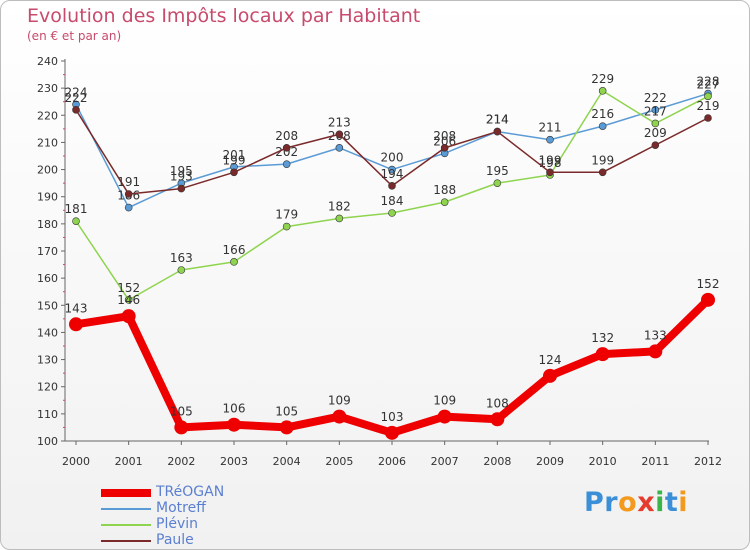 This screenshot has height=550, width=750. What do you see at coordinates (47, 360) in the screenshot?
I see `y-tick-label: 130` at bounding box center [47, 360].